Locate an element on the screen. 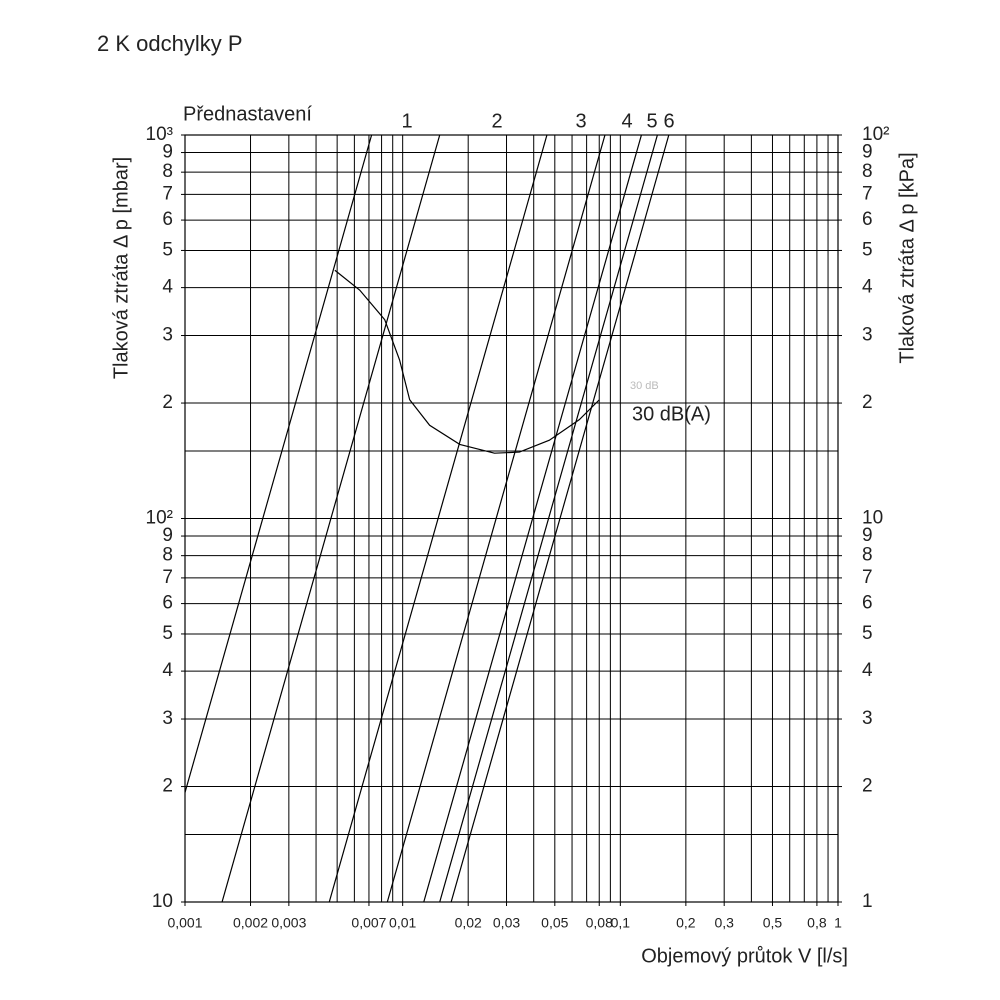 This screenshot has width=1000, height=1000. y-tick-label: 10 is located at coordinates (162, 901).